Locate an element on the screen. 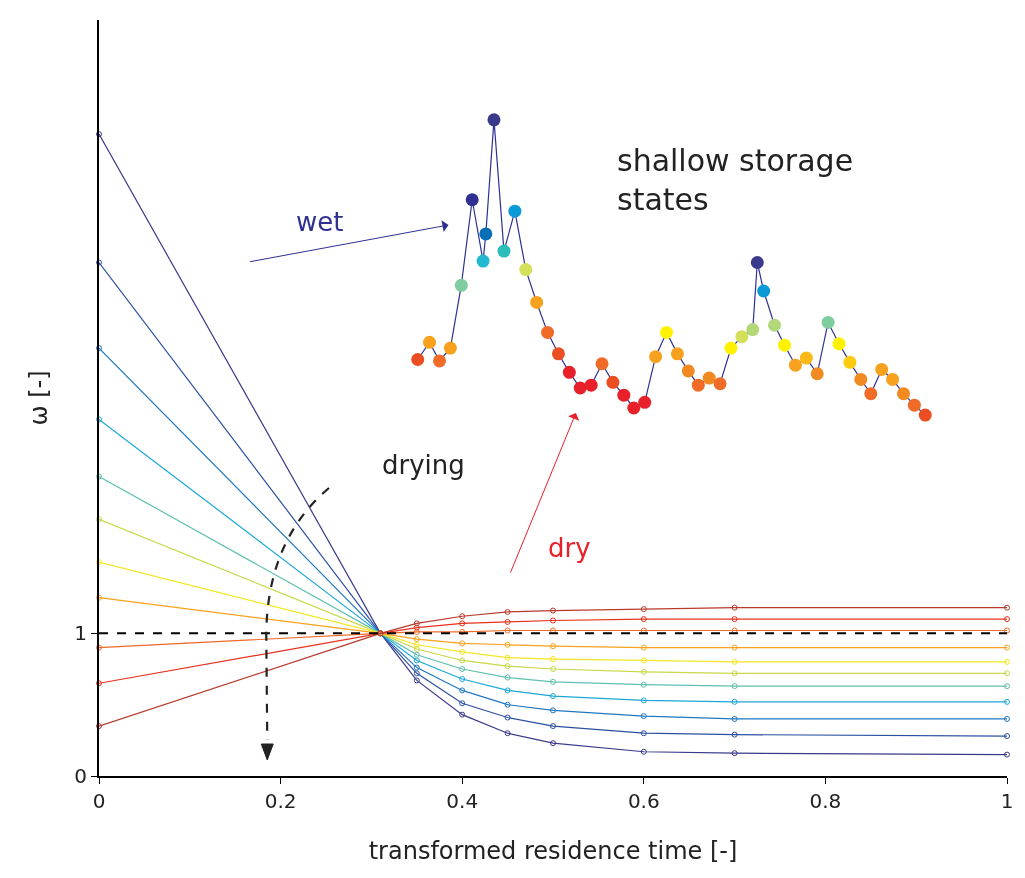  x-tick-label: 0.8 is located at coordinates (825, 801).